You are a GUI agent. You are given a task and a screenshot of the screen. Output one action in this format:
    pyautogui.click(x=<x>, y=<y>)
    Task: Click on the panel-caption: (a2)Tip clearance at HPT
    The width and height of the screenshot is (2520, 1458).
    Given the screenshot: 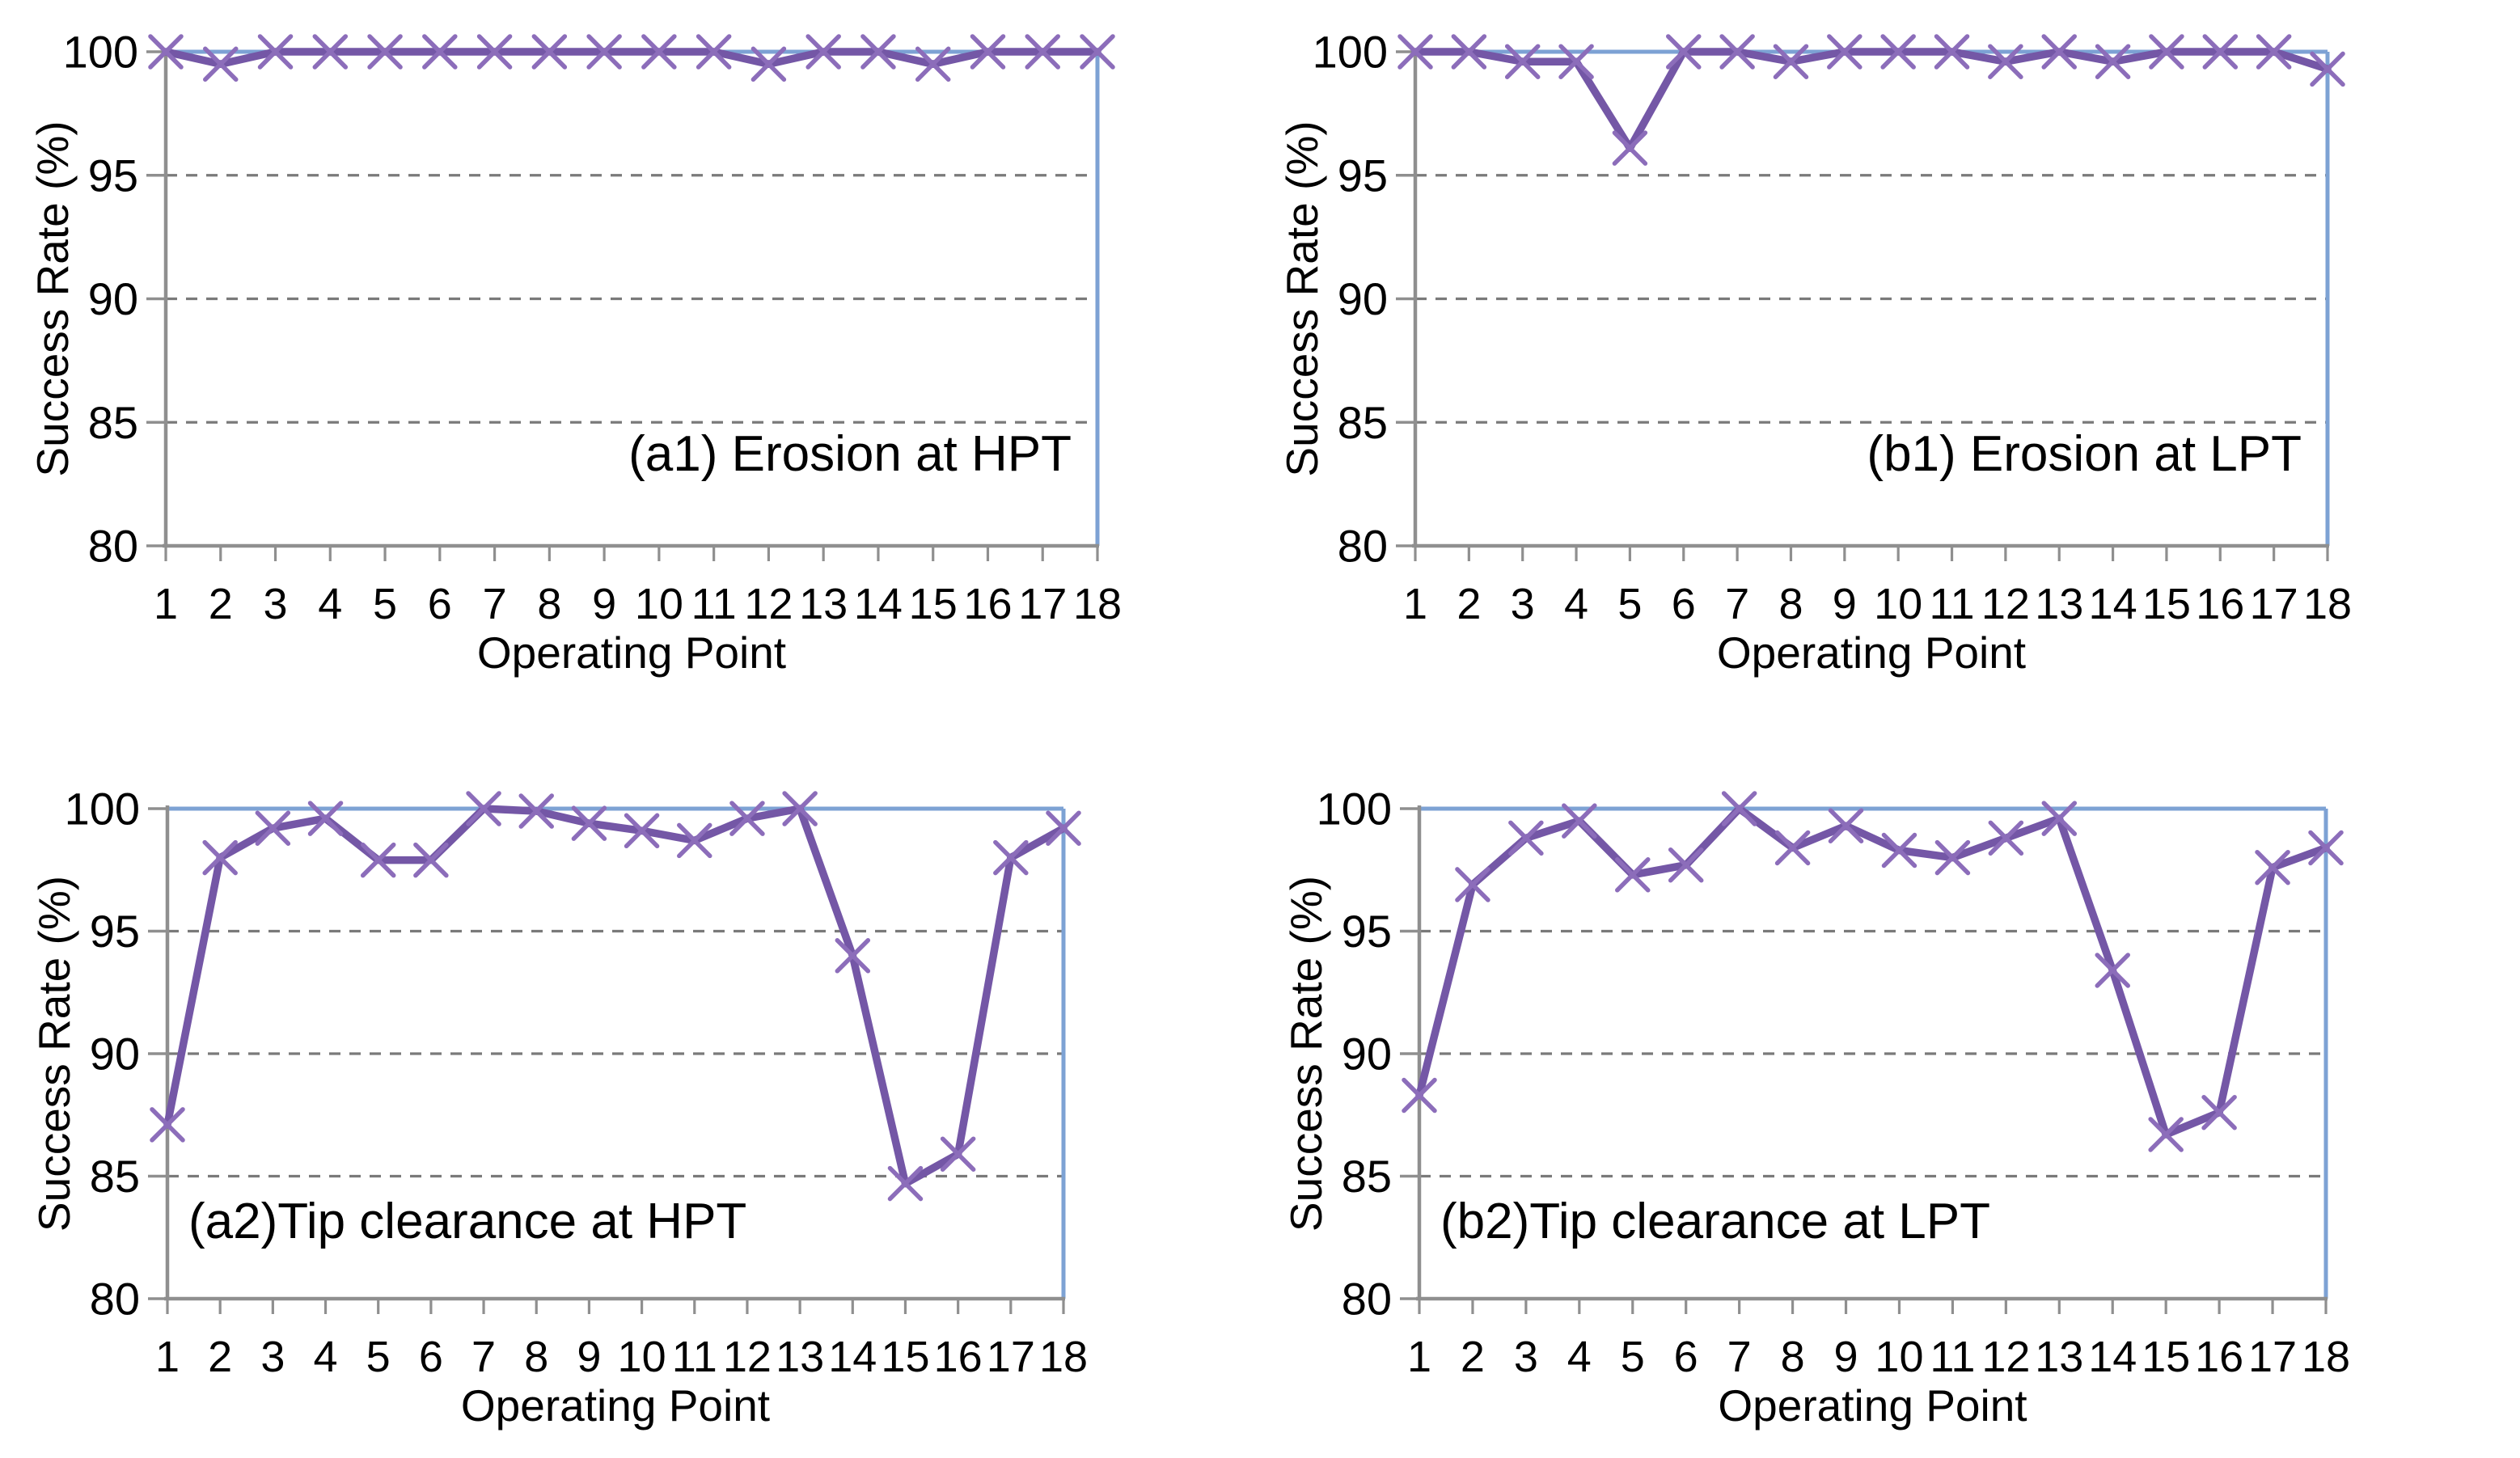 What is the action you would take?
    pyautogui.click(x=467, y=1221)
    